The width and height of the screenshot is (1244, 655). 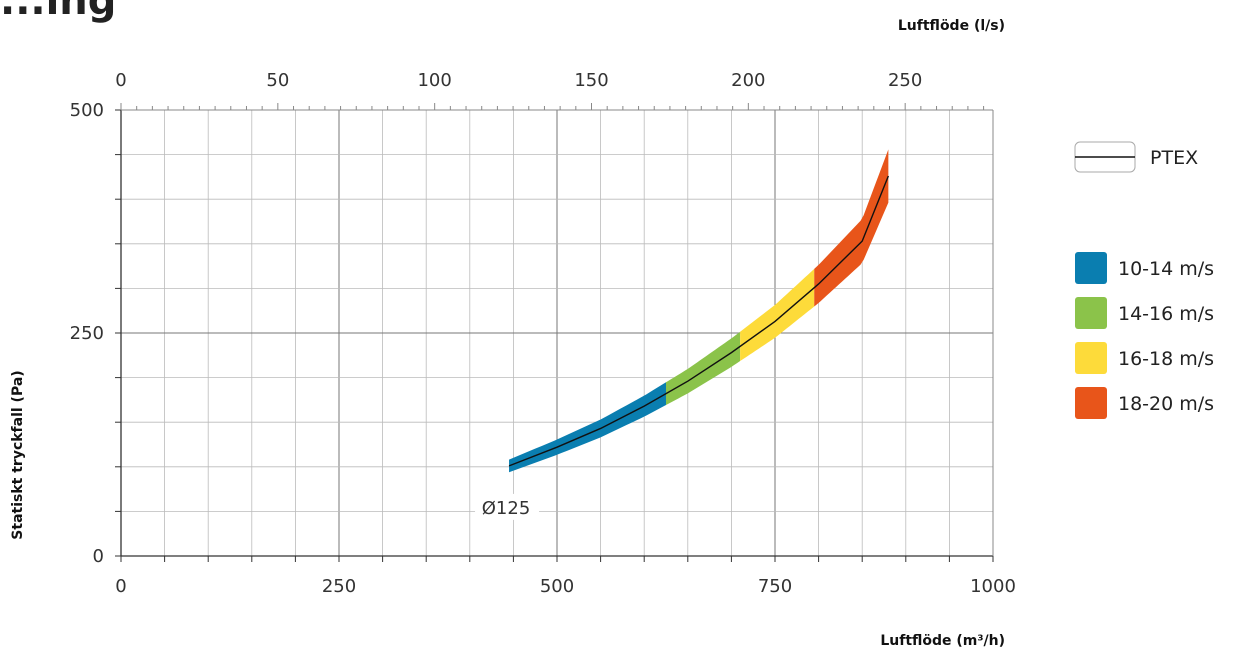 What do you see at coordinates (905, 80) in the screenshot?
I see `top-x-tick-label: 250` at bounding box center [905, 80].